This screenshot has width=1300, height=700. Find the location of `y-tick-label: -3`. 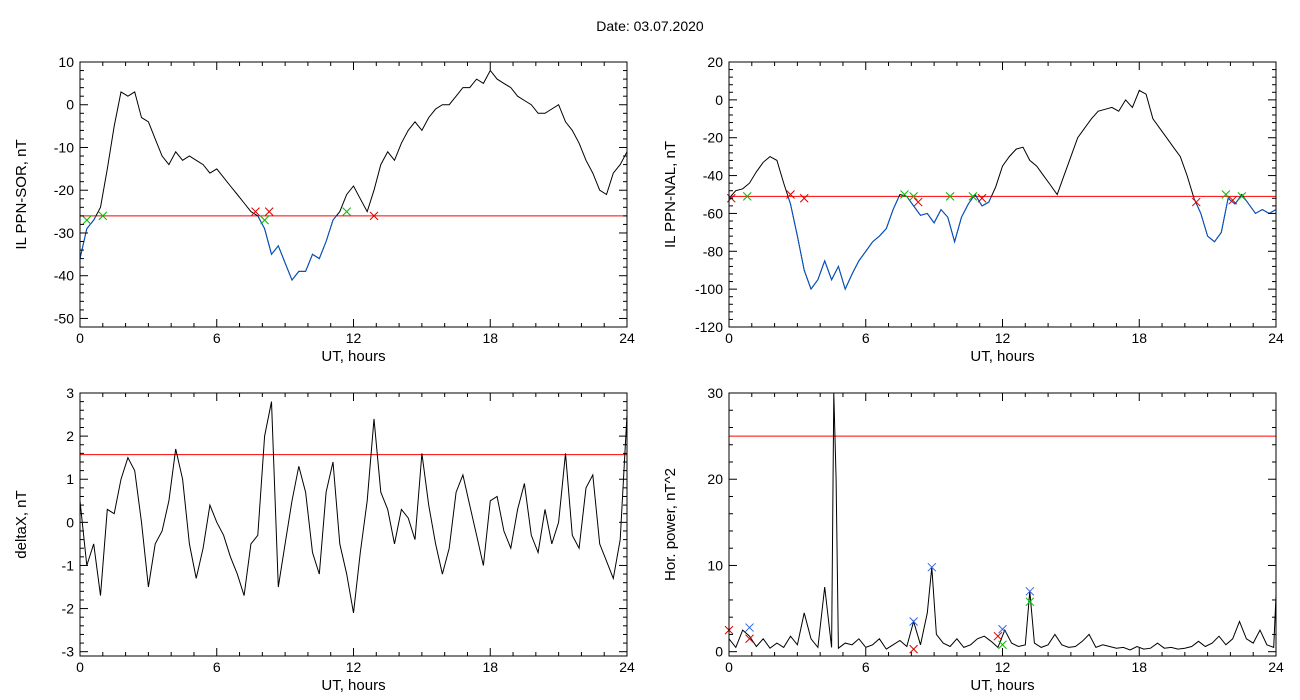

y-tick-label: -3 is located at coordinates (68, 652).